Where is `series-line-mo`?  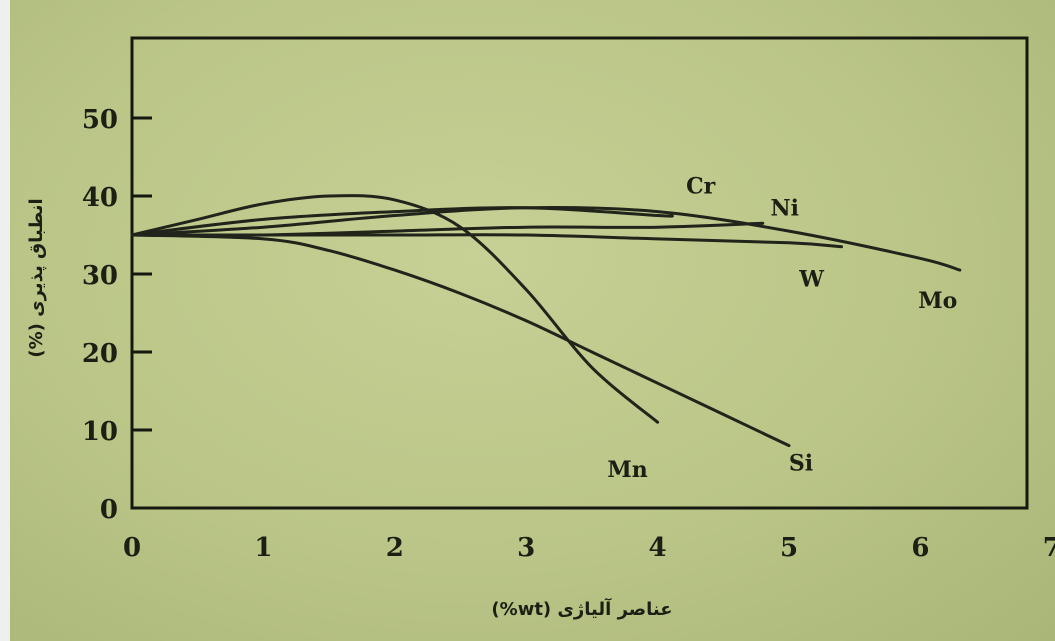
series-line-mo is located at coordinates (546, 238).